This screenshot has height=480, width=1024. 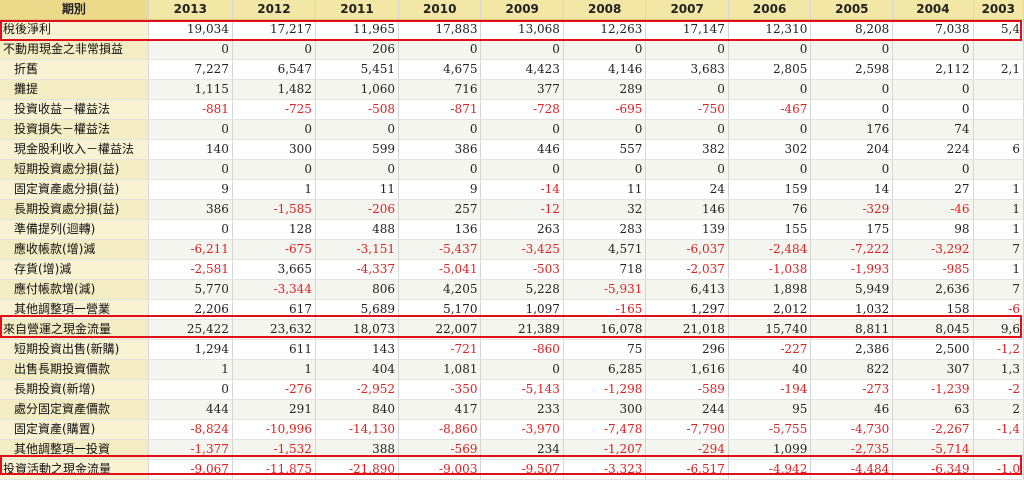 What do you see at coordinates (852, 29) in the screenshot?
I see `value-cell: 8,208` at bounding box center [852, 29].